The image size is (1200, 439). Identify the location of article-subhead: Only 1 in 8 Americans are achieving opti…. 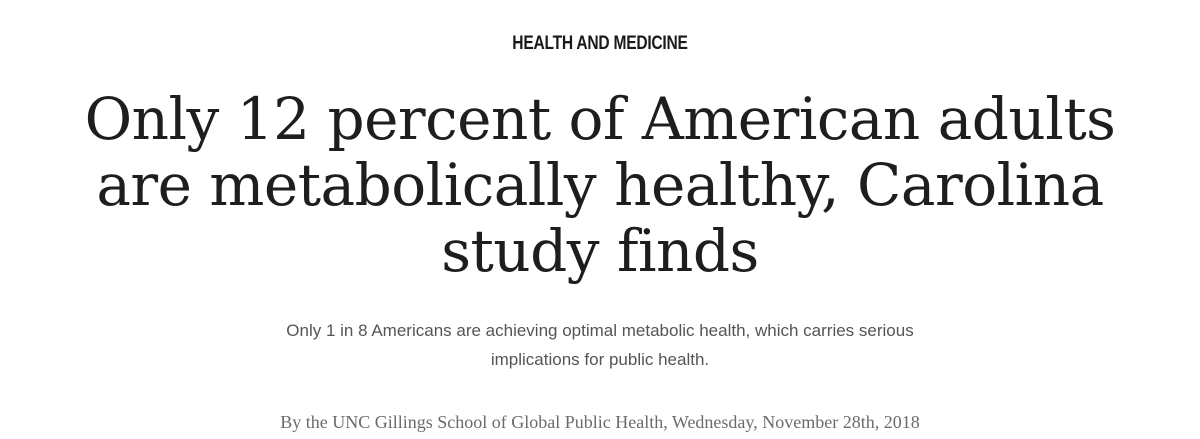
(600, 345).